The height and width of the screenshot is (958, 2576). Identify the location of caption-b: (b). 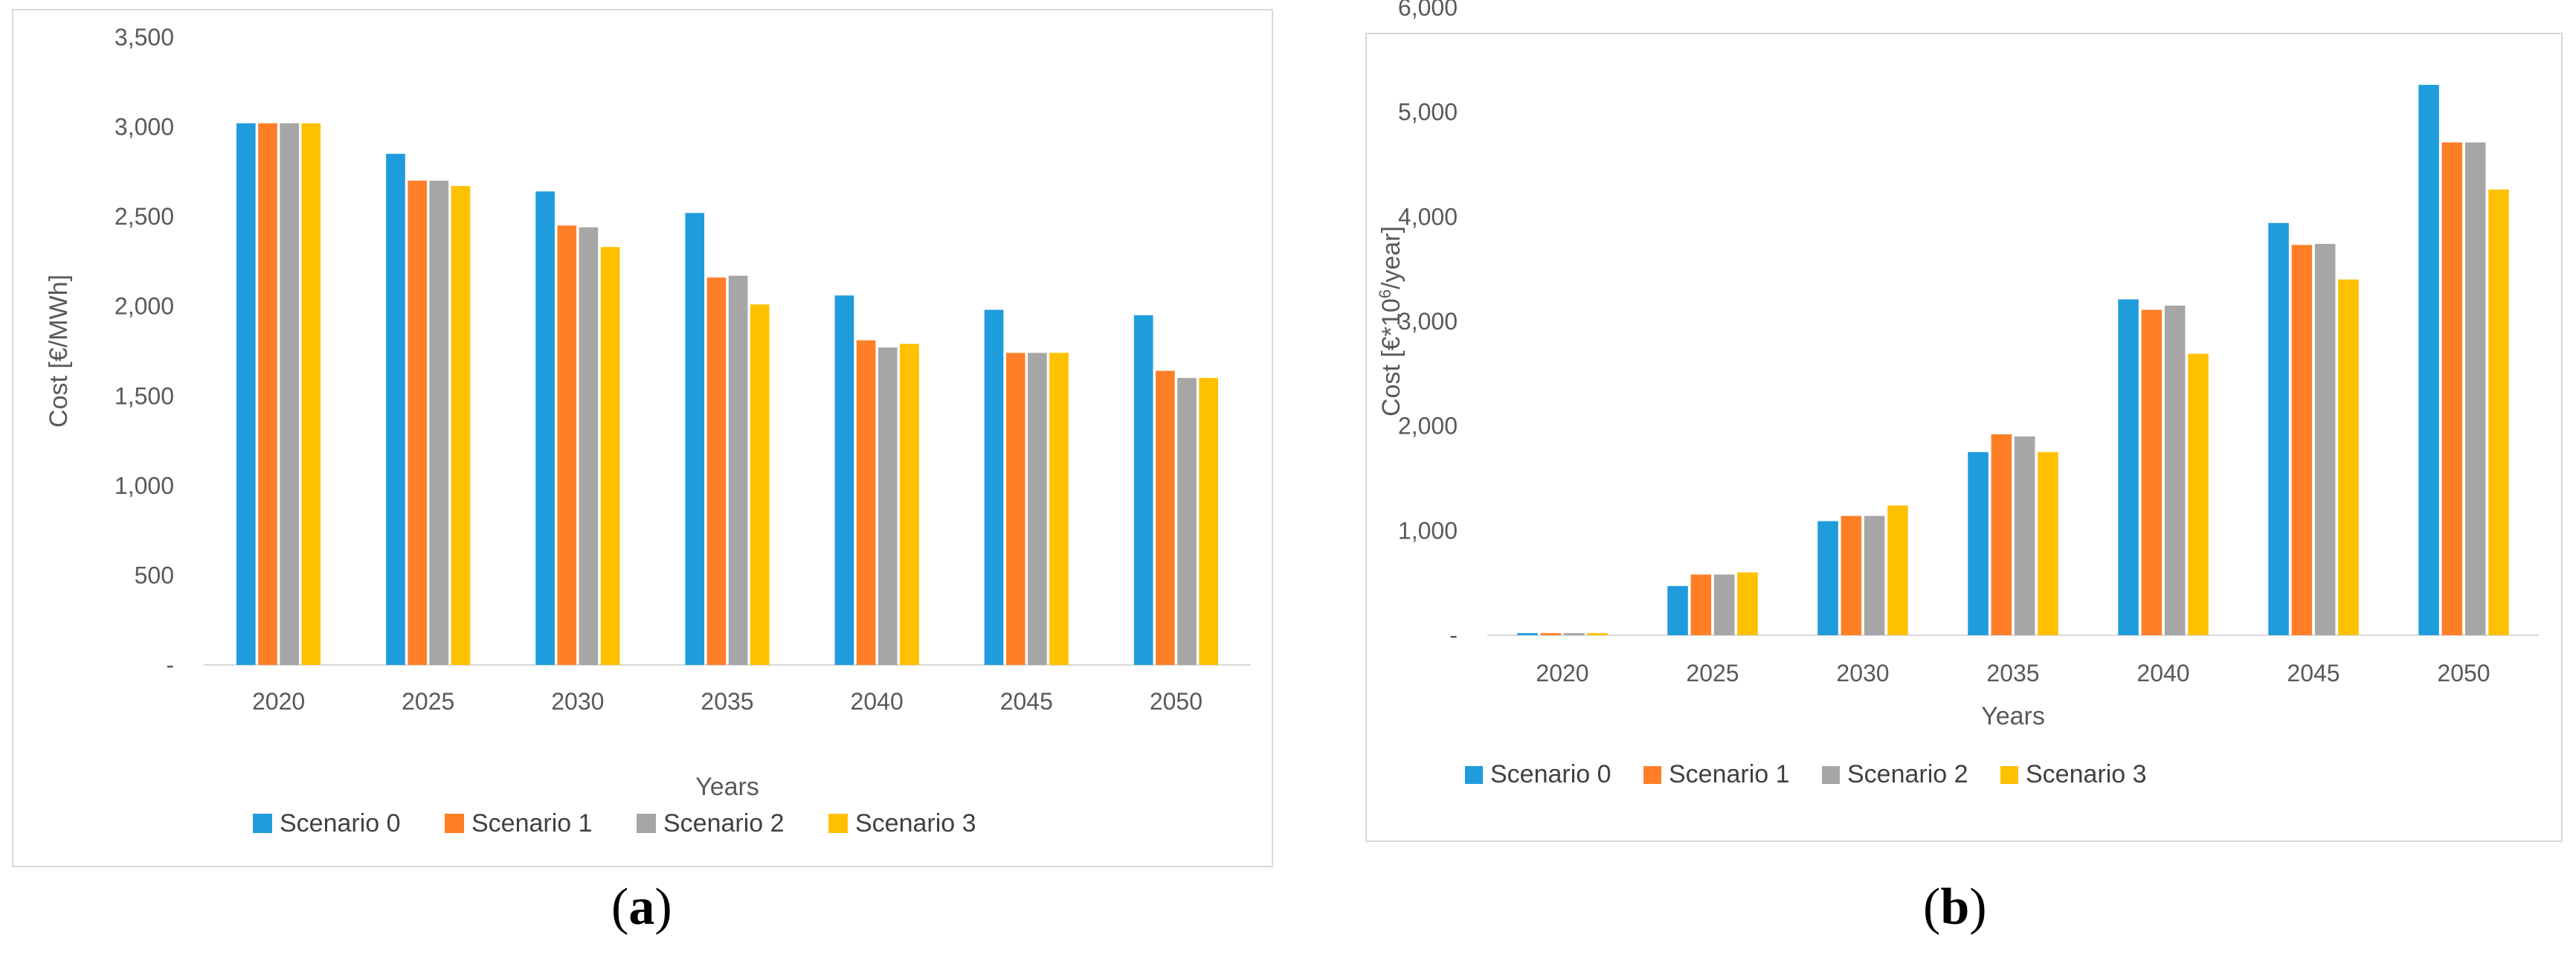
(1955, 907).